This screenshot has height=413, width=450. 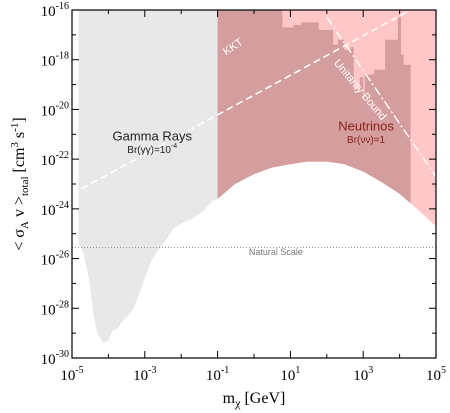 I want to click on y-axis-label: < σA v >total [cm3 s-1], so click(x=20, y=183).